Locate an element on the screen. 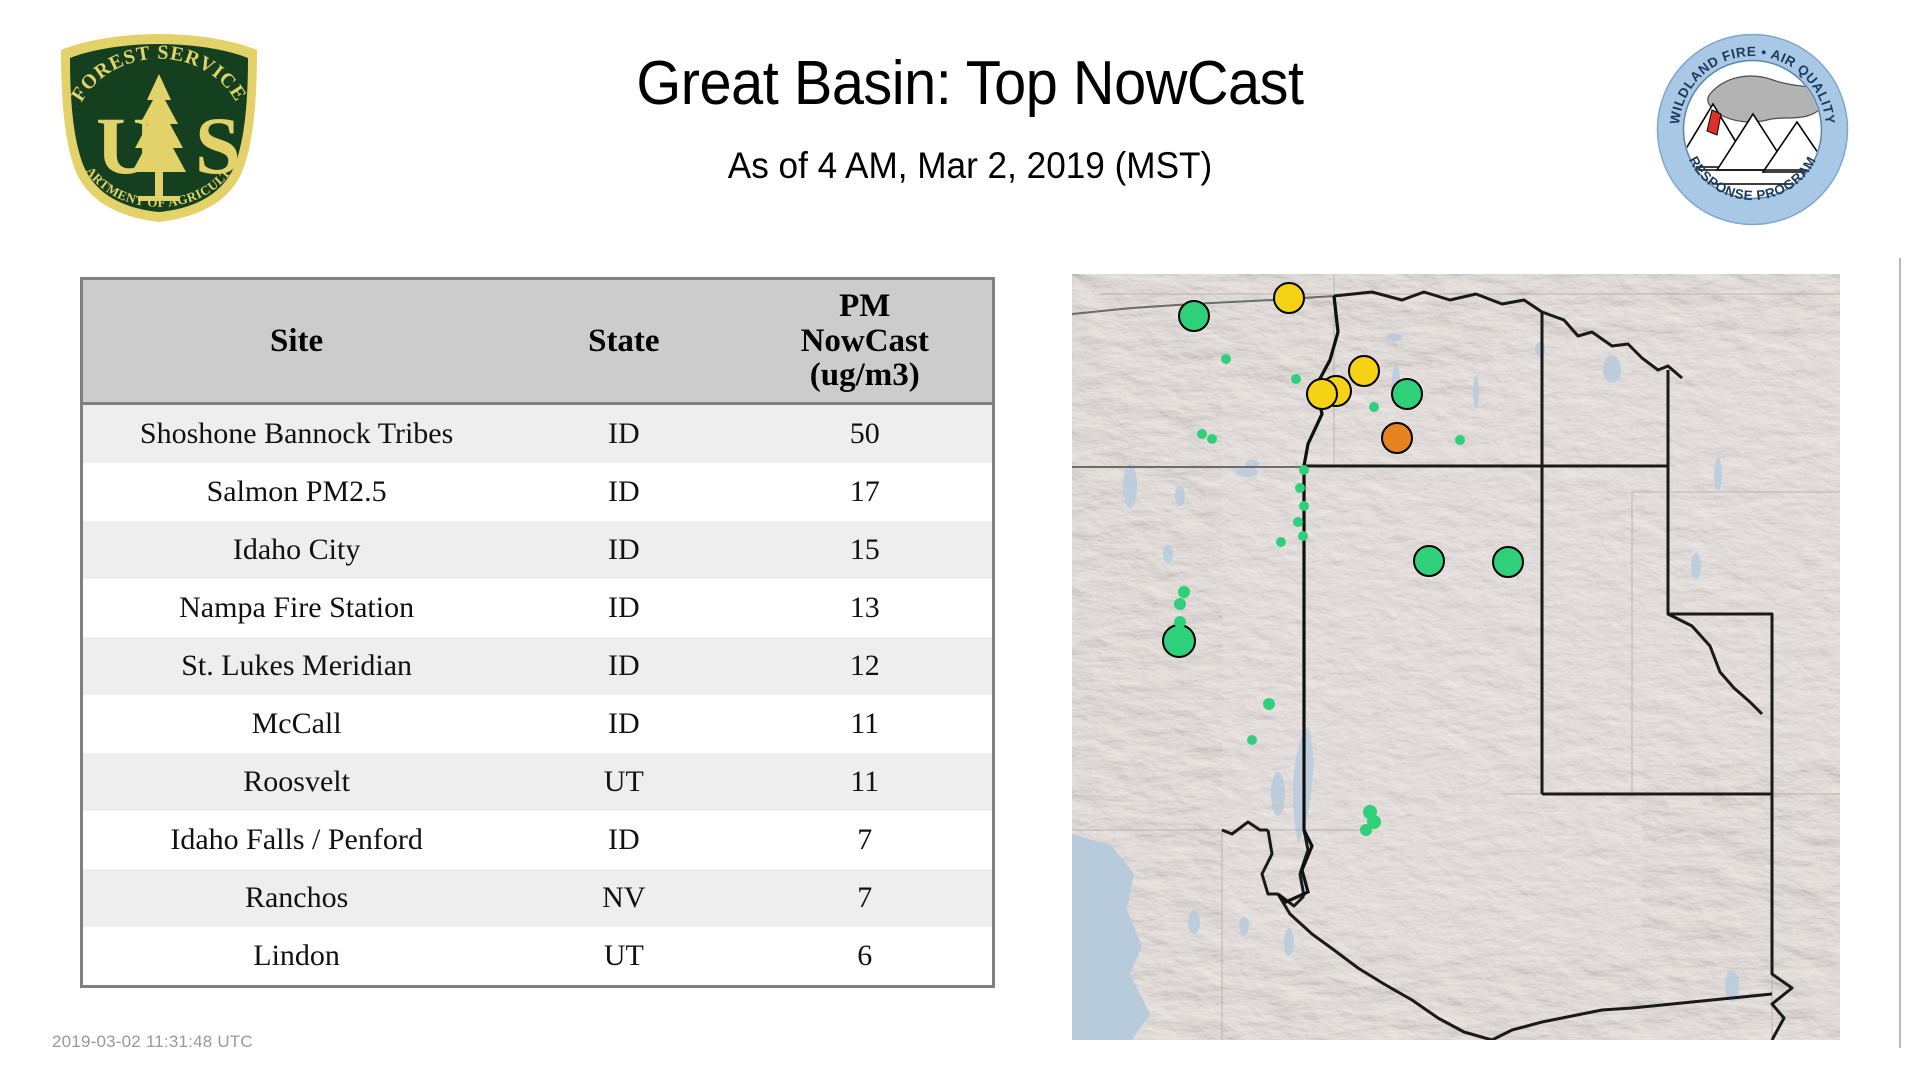 The image size is (1920, 1080). pm-header-line-3: (ug/m3) is located at coordinates (864, 375).